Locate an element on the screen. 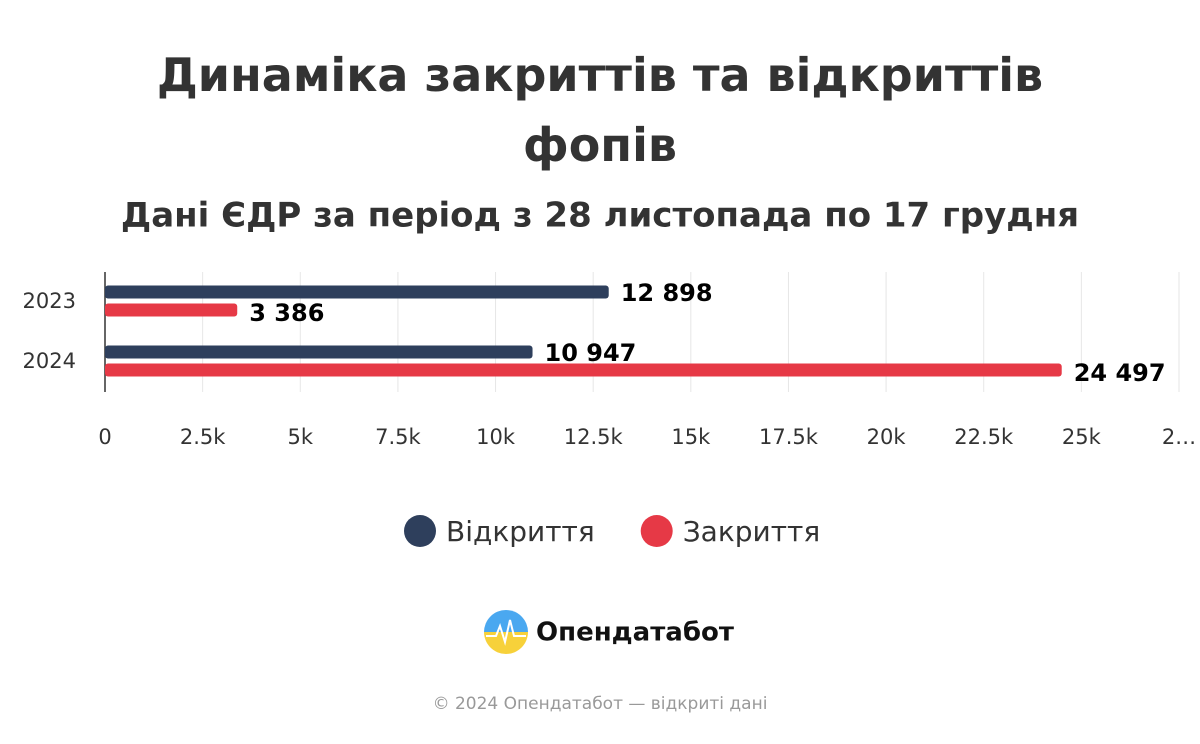  logo-pulse is located at coordinates (506, 632).